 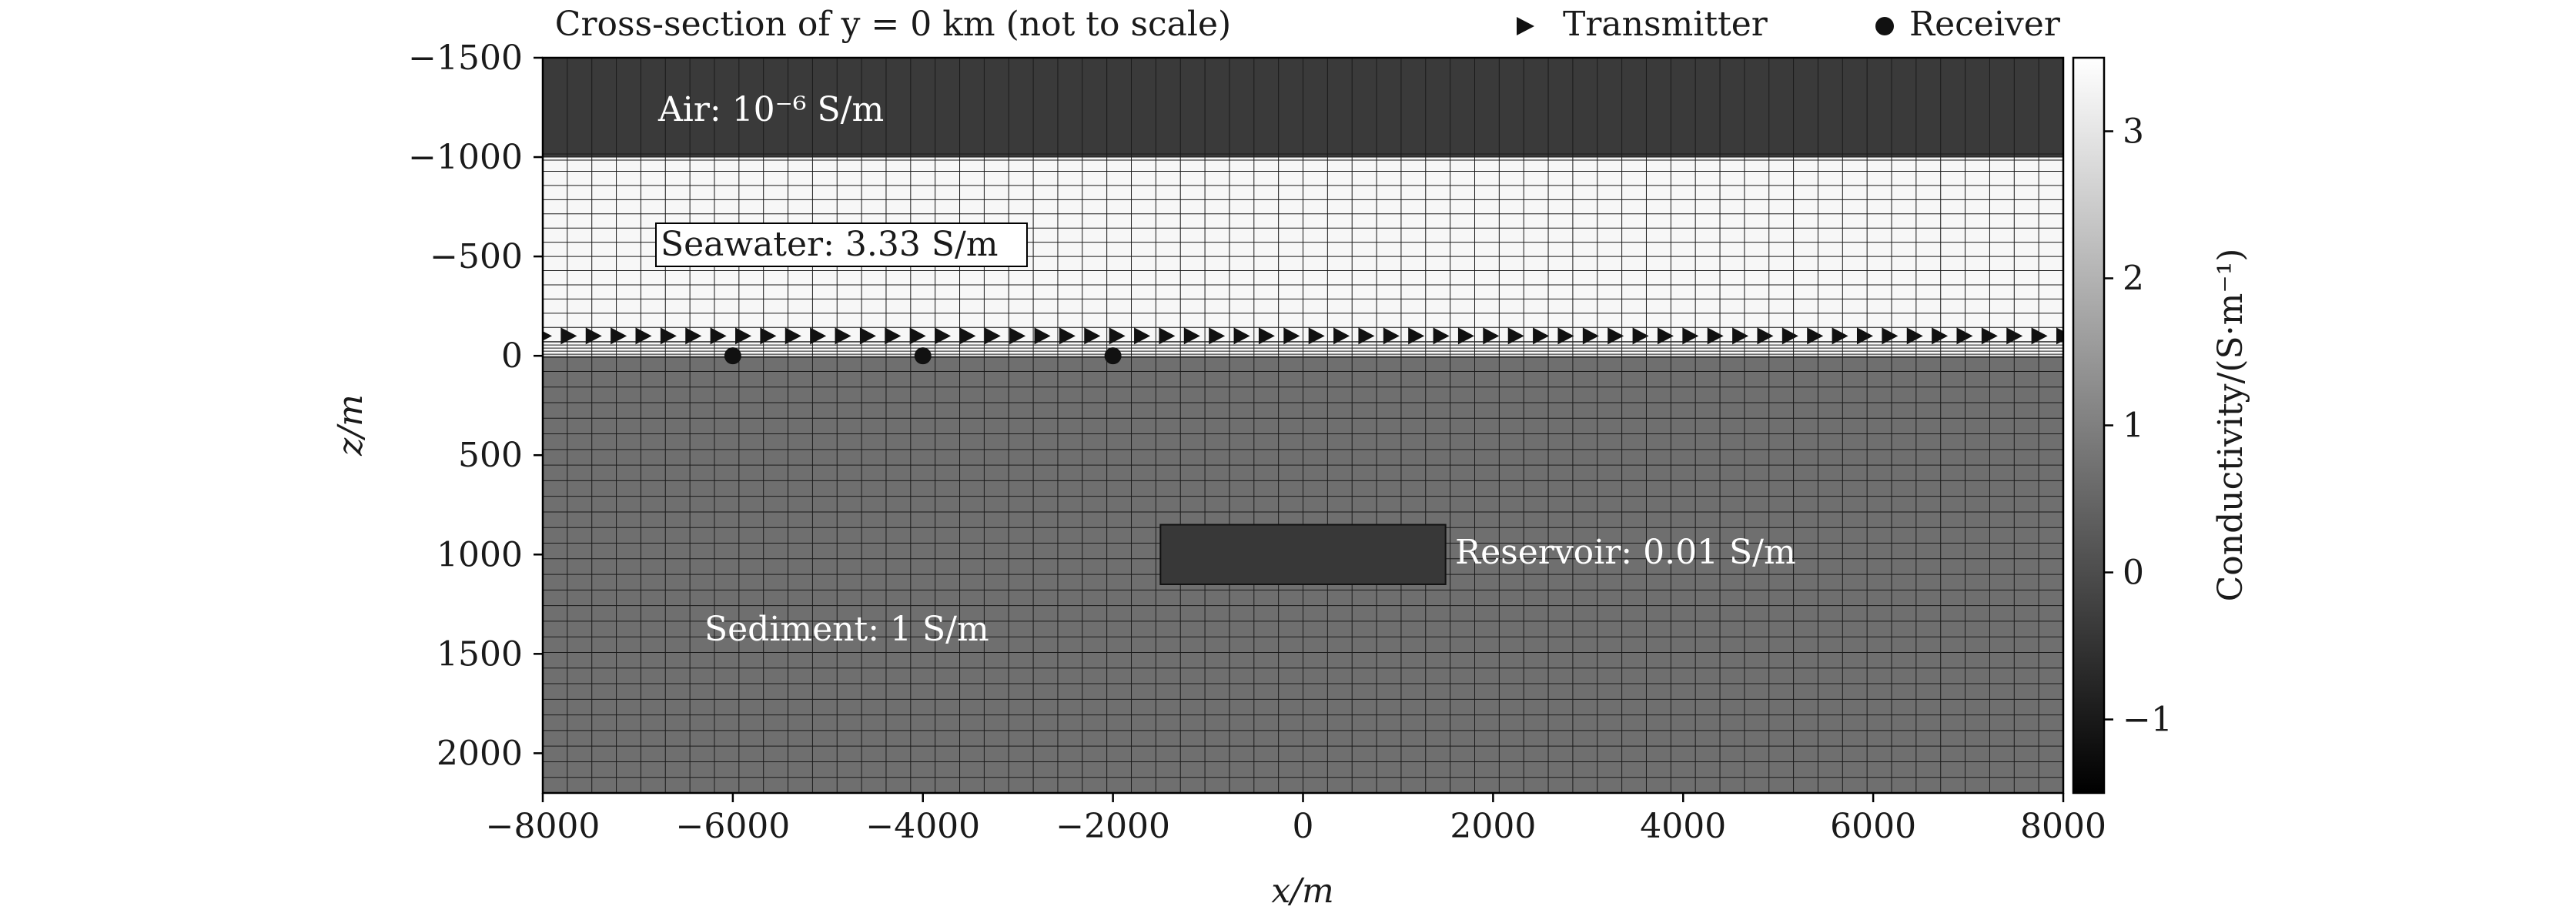 I want to click on seawater-label-box: Seawater: 3.33 S/m, so click(x=841, y=245).